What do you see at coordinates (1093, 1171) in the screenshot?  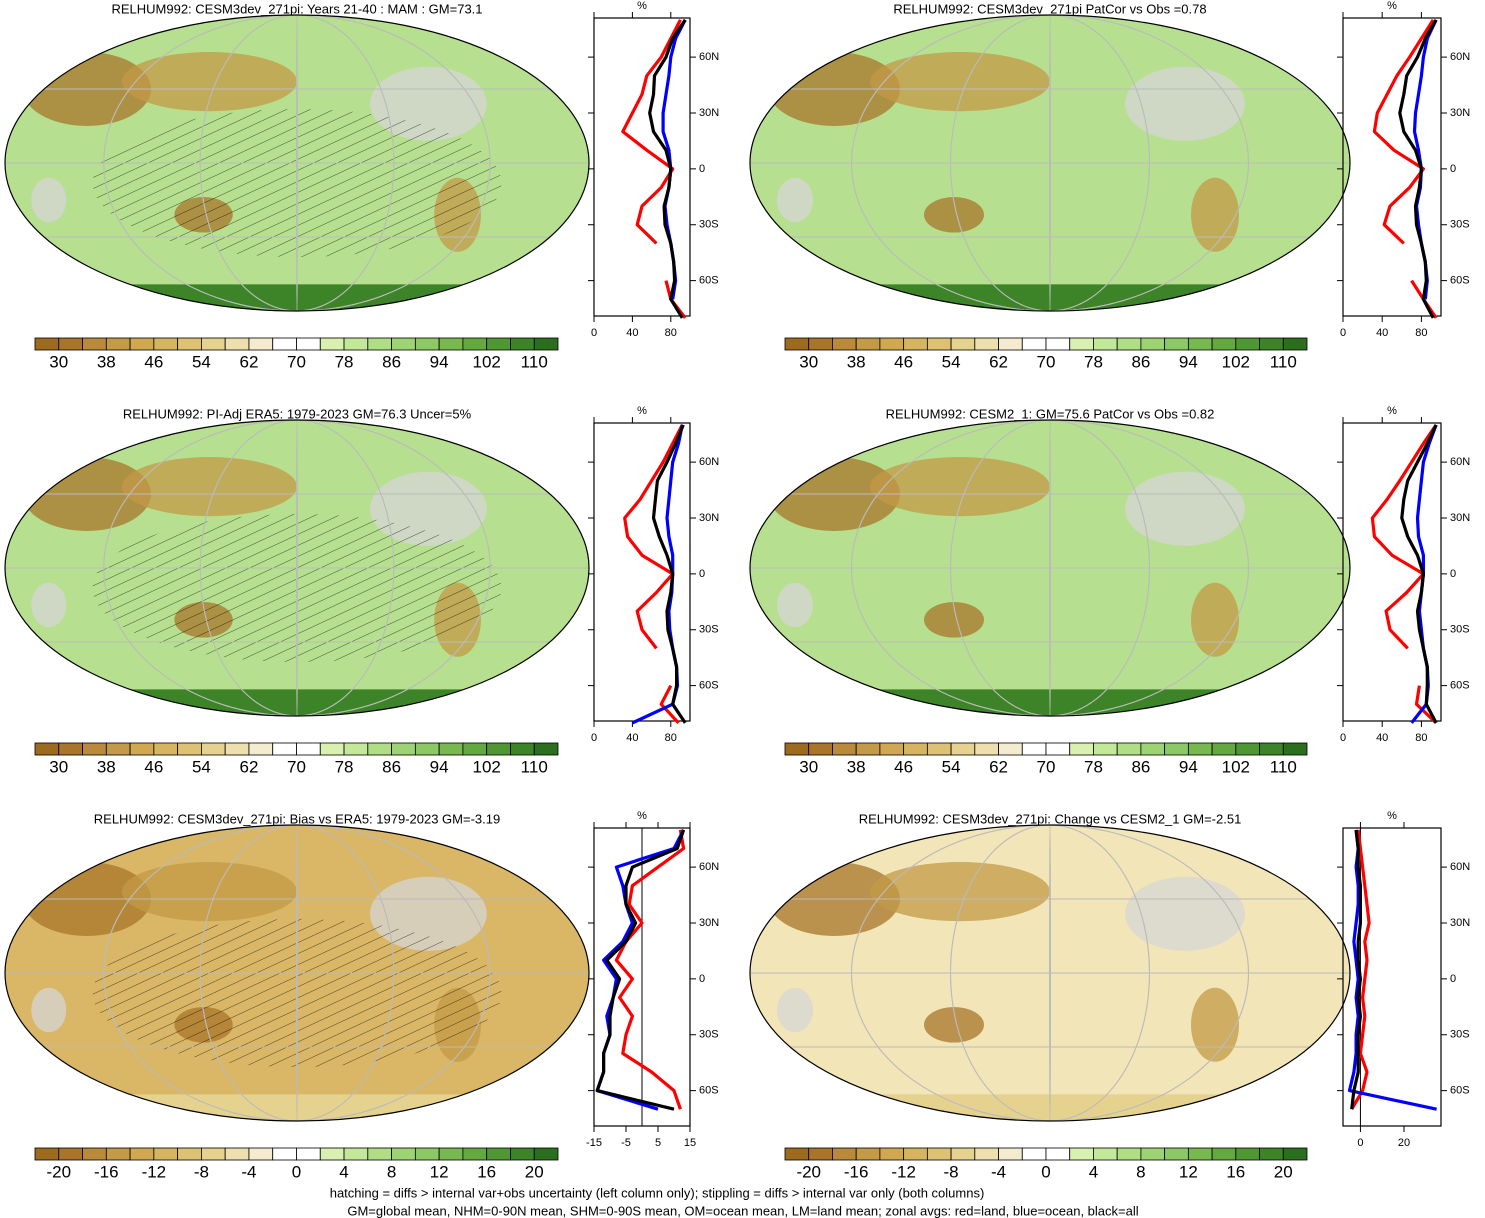 I see `colorbar-label: 4` at bounding box center [1093, 1171].